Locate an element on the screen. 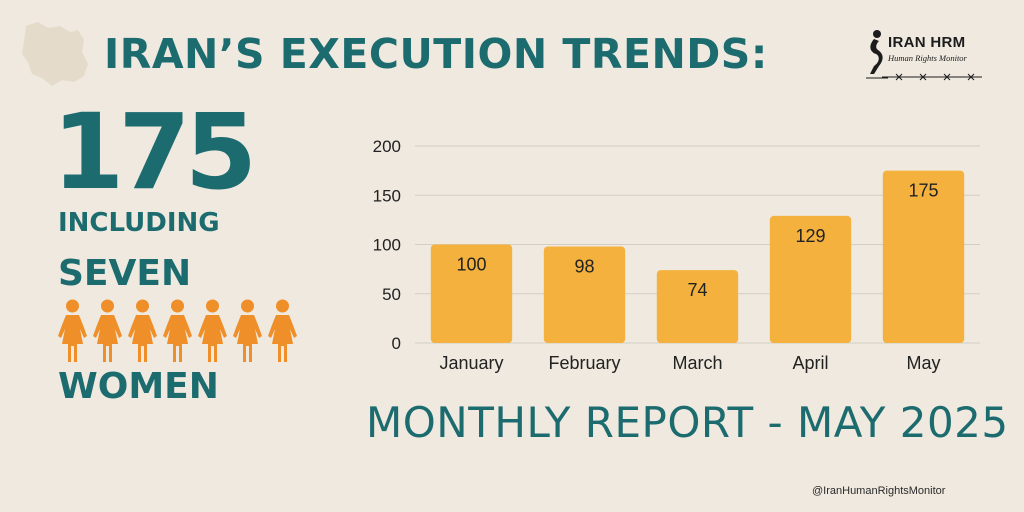 This screenshot has width=1024, height=512. x-tick-label: March is located at coordinates (697, 363).